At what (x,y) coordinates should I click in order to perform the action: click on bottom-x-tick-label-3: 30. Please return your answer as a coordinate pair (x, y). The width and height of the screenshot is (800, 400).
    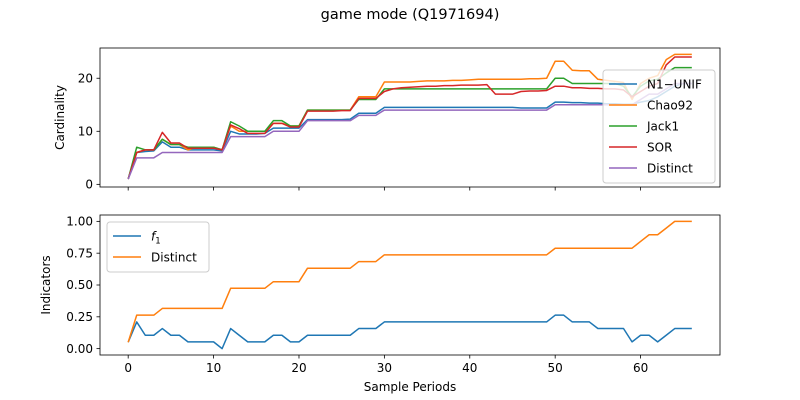
    Looking at the image, I should click on (384, 368).